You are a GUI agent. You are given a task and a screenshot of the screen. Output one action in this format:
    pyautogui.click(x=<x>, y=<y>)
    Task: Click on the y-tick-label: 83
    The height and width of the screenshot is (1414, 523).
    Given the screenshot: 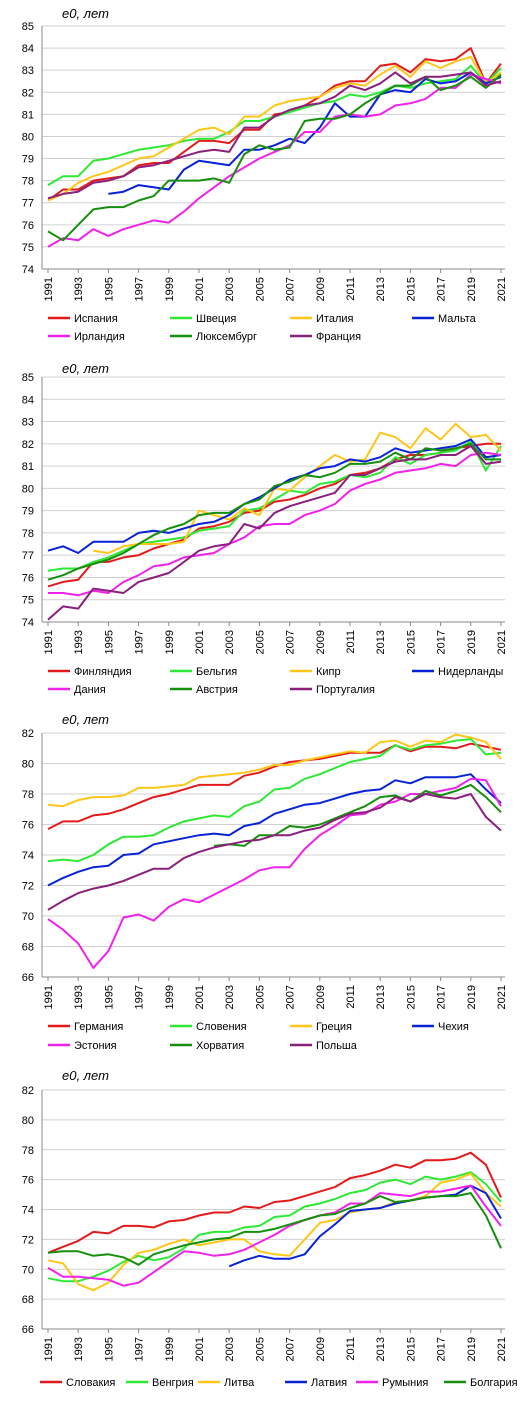 What is the action you would take?
    pyautogui.click(x=28, y=71)
    